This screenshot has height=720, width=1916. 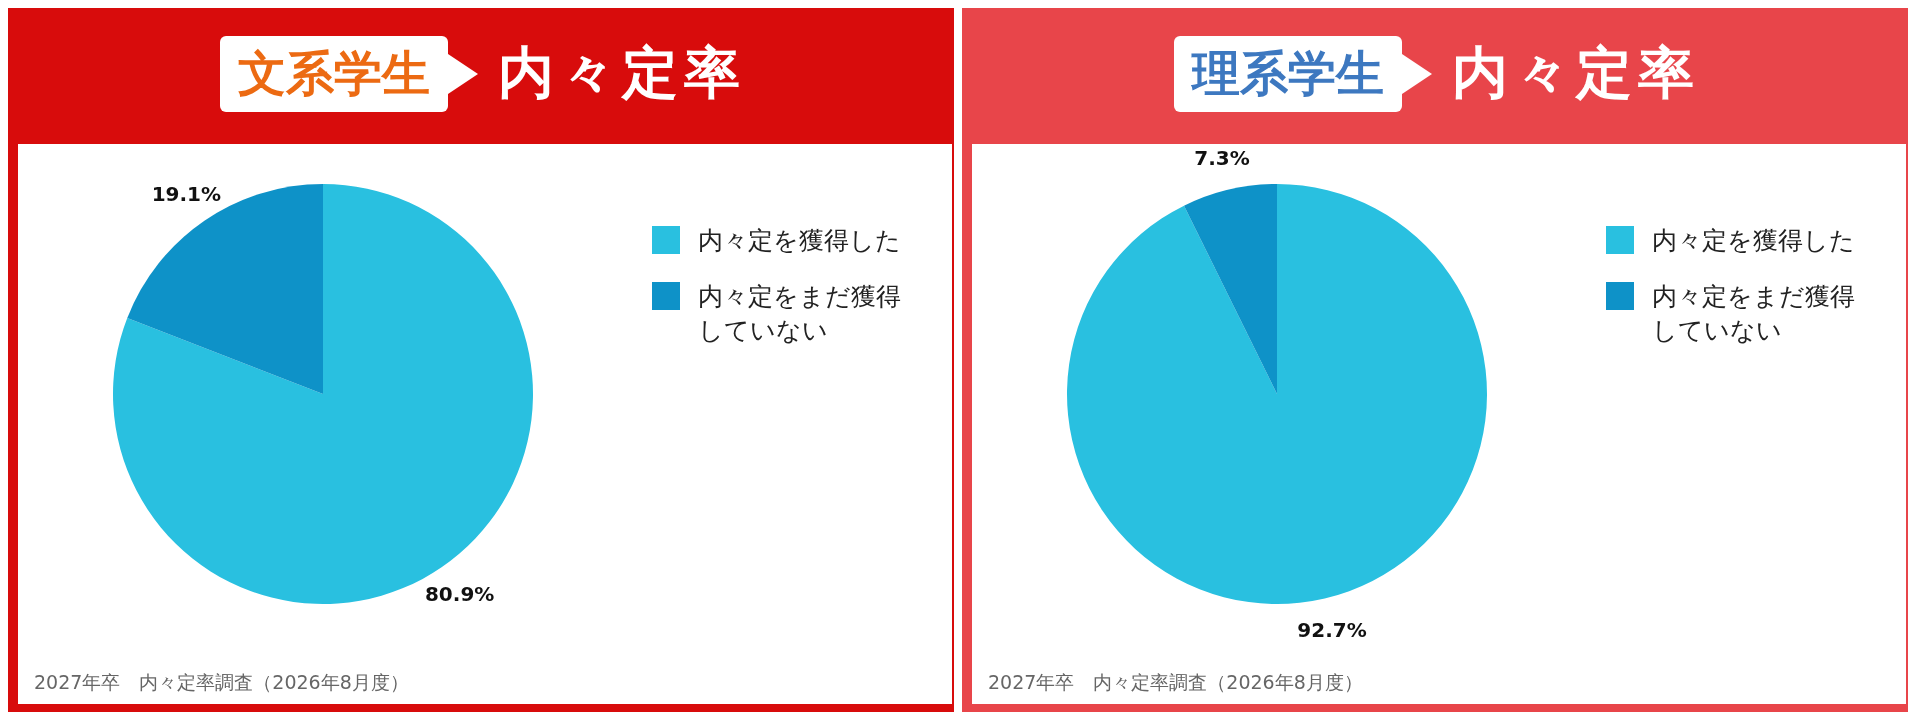 I want to click on data-label: 7.3%, so click(x=1222, y=158).